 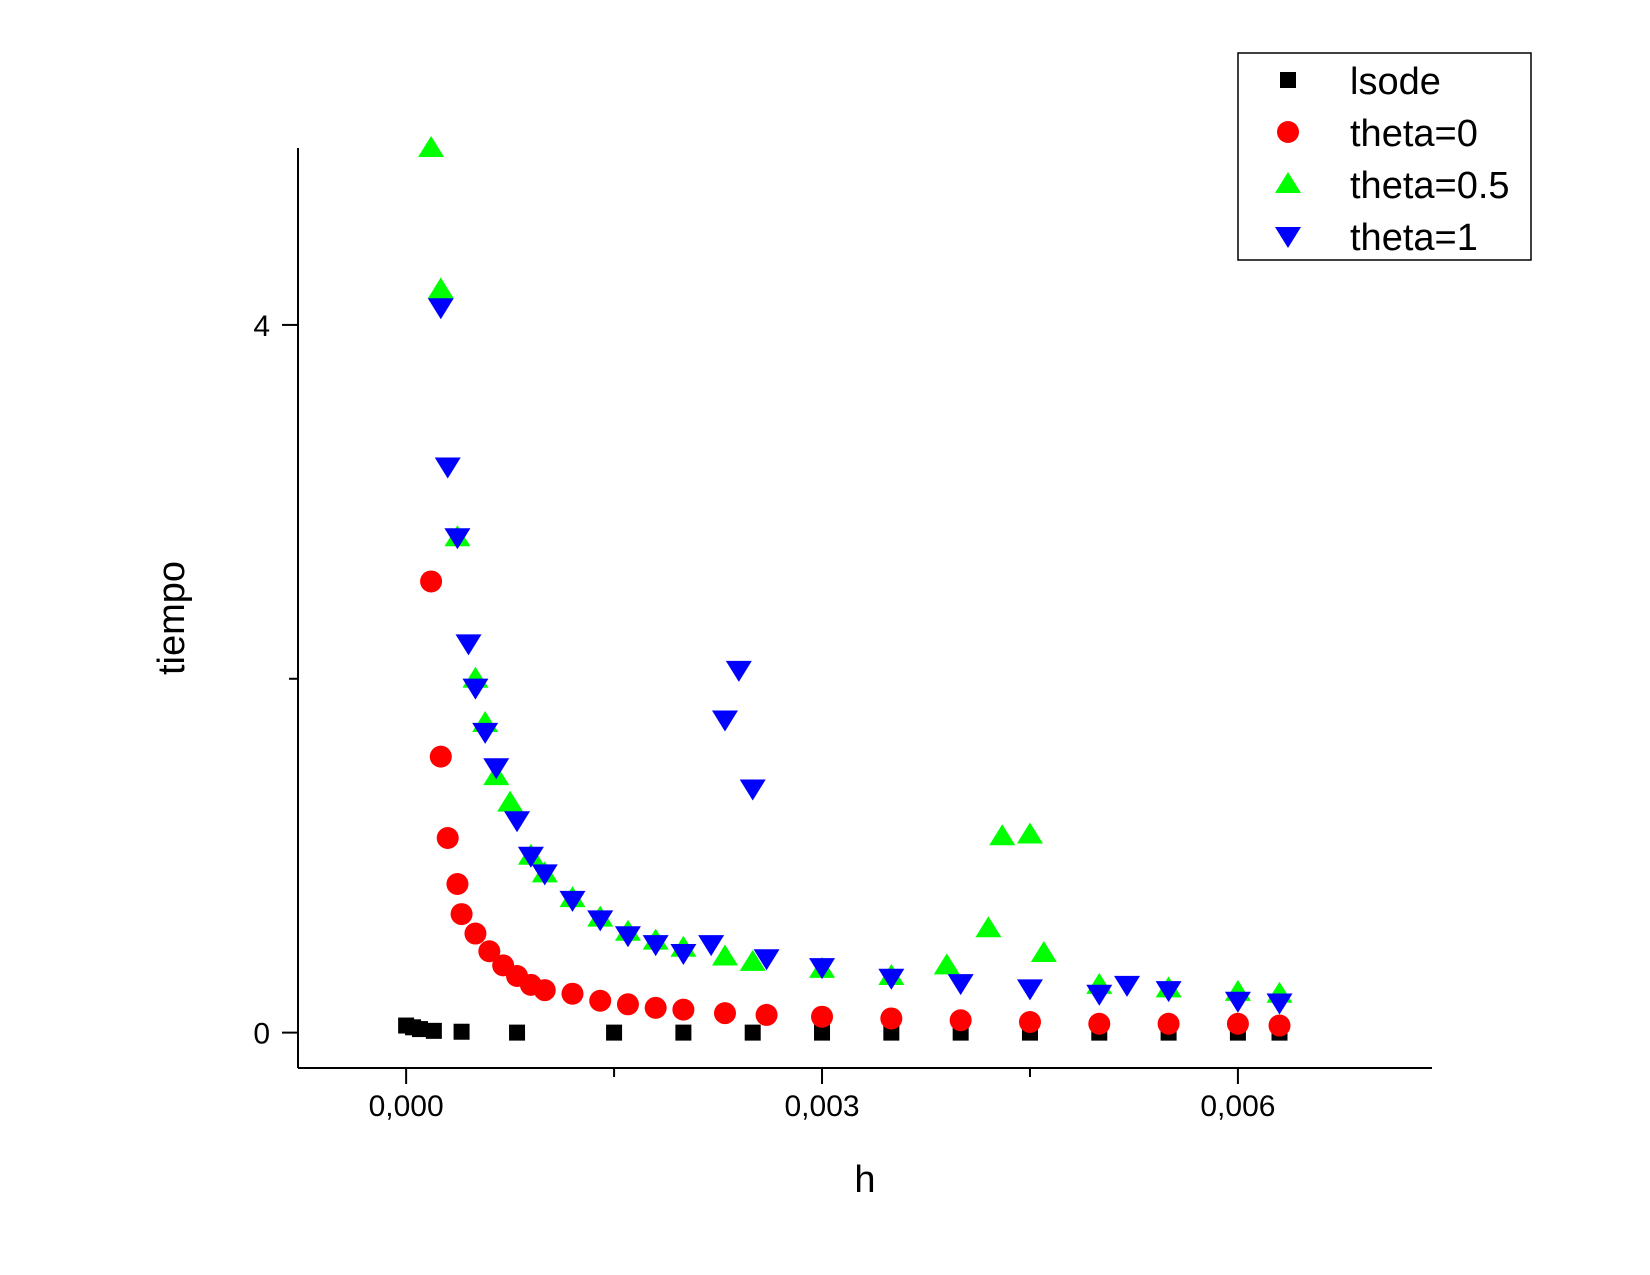 I want to click on legend-label-1: theta=0, so click(x=1414, y=134).